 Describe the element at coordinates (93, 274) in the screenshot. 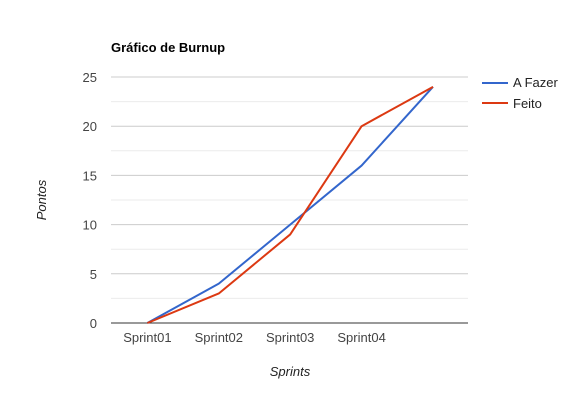

I see `y-tick-label: 5` at that location.